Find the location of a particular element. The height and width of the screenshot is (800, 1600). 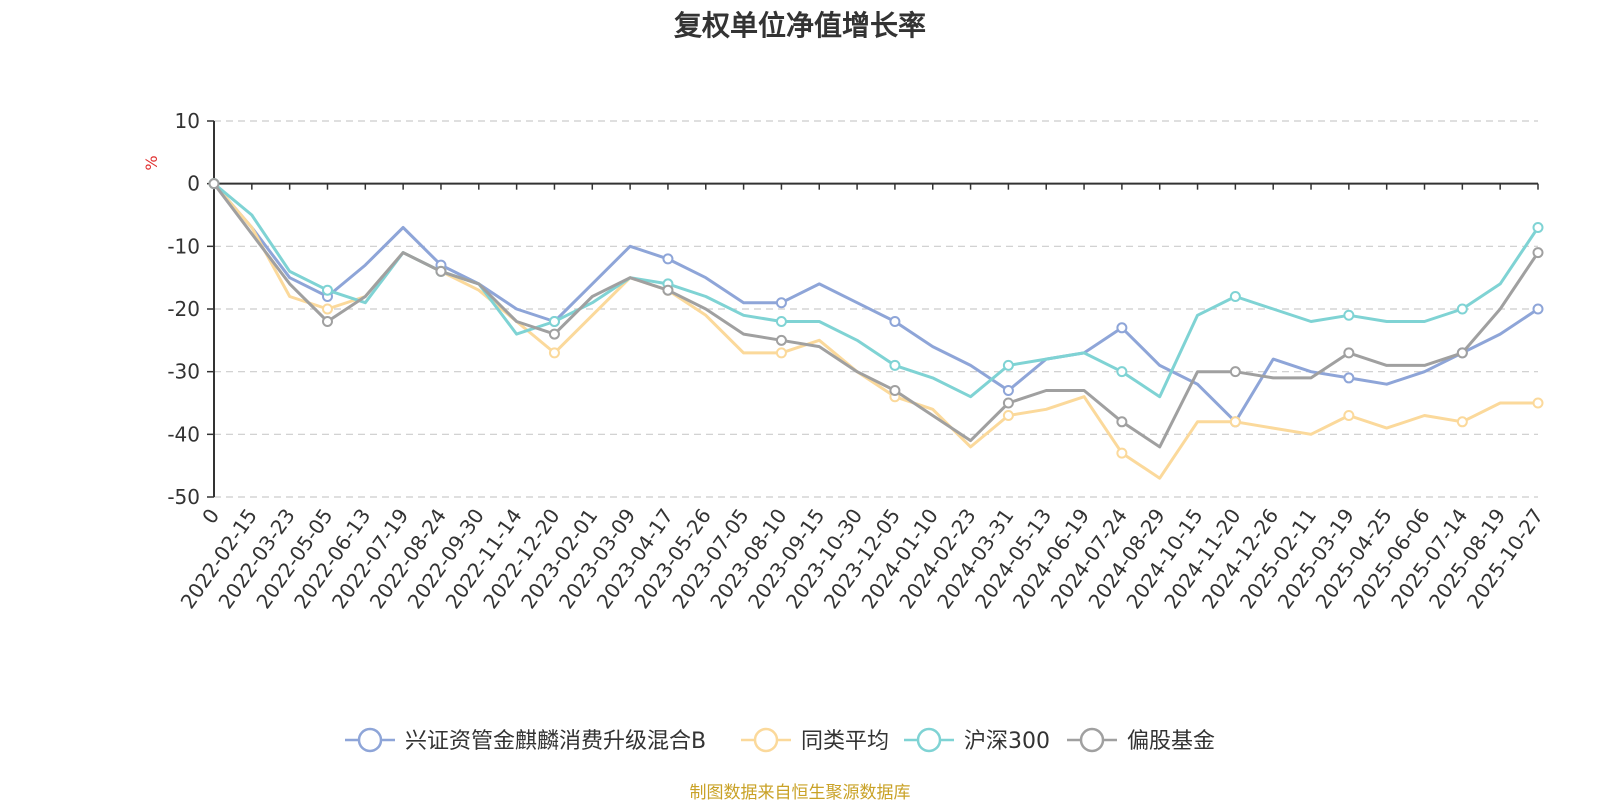

y-tick-label: -10 is located at coordinates (183, 246).